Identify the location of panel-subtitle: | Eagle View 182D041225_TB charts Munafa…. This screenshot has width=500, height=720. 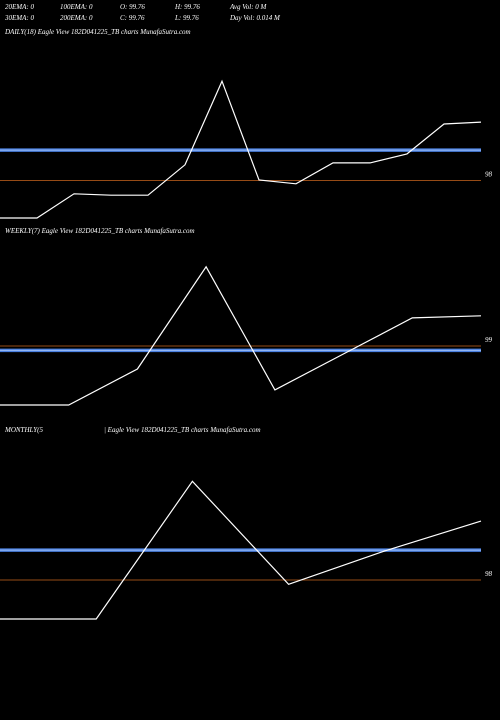
(182, 430).